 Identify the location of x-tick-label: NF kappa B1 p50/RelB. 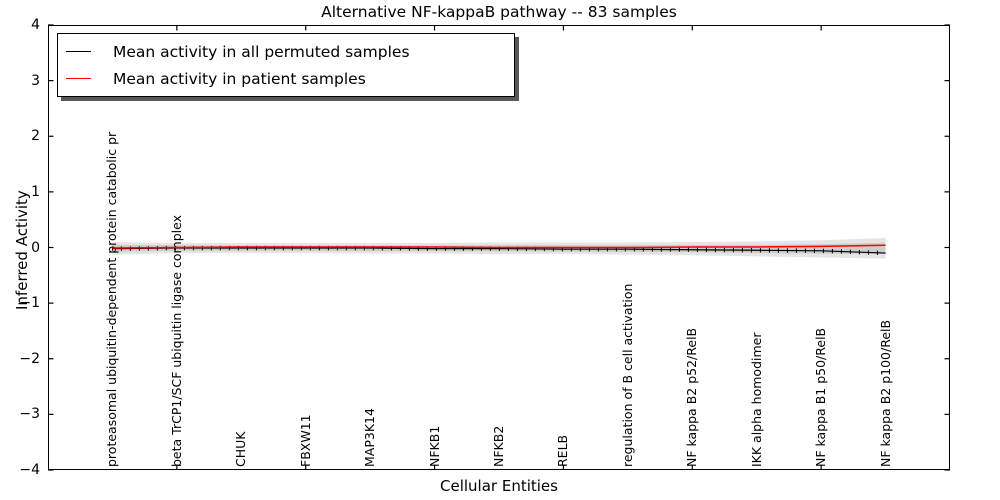
(821, 397).